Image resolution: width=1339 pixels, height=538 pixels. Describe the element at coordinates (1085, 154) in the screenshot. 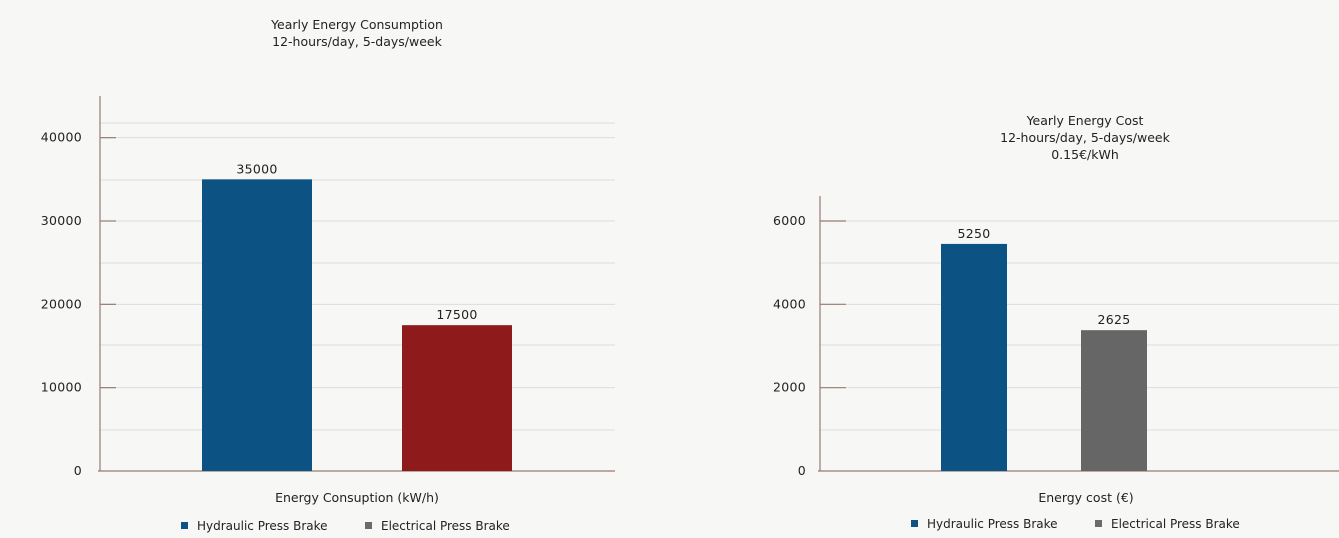

I see `chart-title-line: 0.15€/kWh` at that location.